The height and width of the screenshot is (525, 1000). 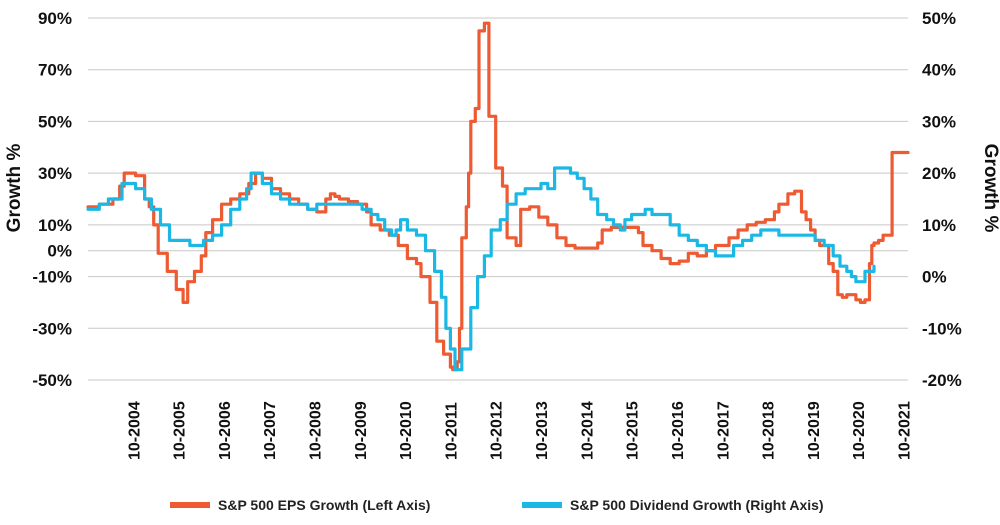 What do you see at coordinates (769, 430) in the screenshot?
I see `x-tick-label: 10-2018` at bounding box center [769, 430].